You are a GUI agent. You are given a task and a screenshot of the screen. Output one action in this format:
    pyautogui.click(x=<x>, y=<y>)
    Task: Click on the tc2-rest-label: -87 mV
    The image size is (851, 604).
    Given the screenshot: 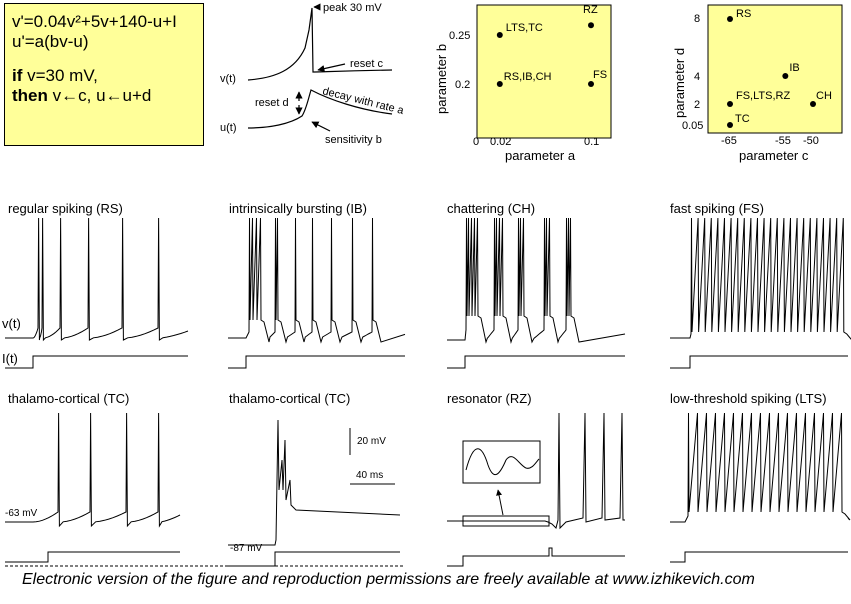 What is the action you would take?
    pyautogui.click(x=246, y=548)
    